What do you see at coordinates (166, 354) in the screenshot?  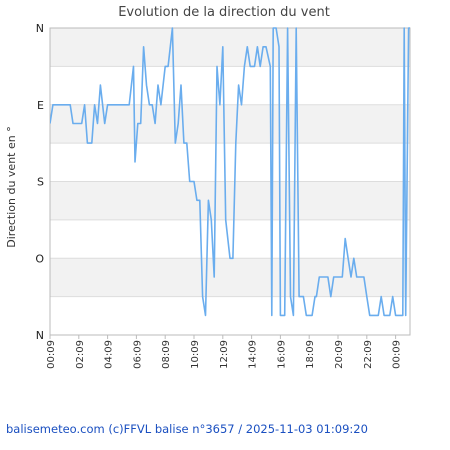 I see `x-tick-label: 08:09` at bounding box center [166, 354].